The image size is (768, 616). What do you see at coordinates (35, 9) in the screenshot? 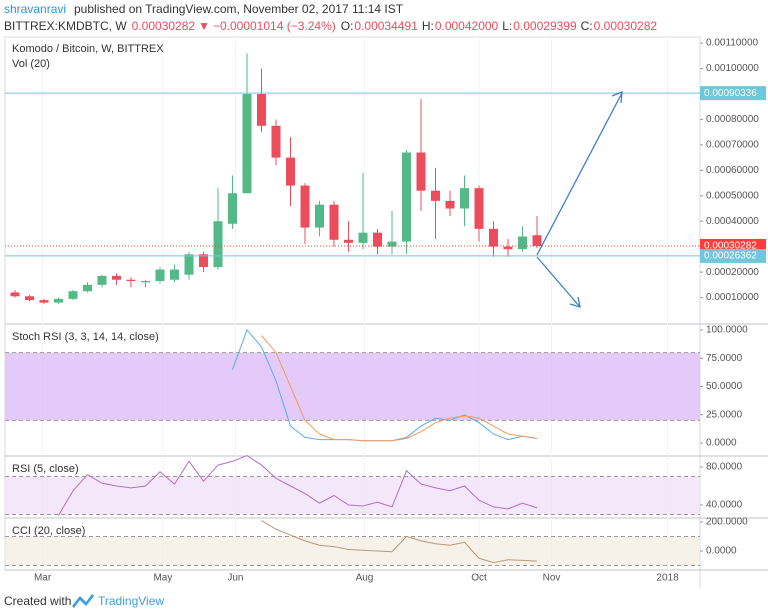
I see `author: shravanravi` at bounding box center [35, 9].